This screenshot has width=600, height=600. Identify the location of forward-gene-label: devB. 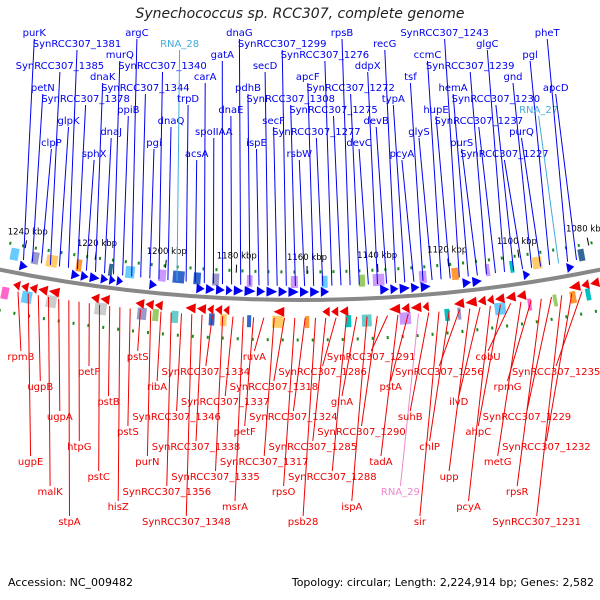
(376, 121).